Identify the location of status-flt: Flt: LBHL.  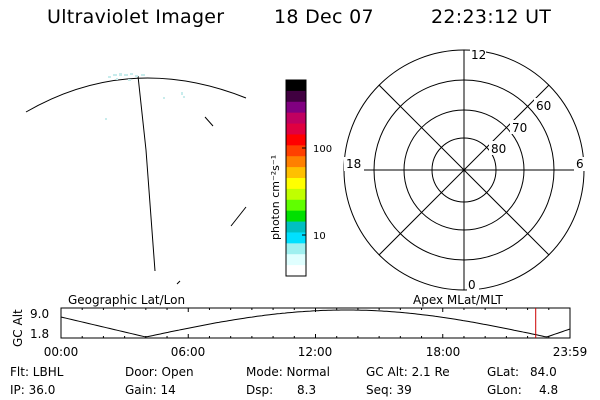
(37, 372).